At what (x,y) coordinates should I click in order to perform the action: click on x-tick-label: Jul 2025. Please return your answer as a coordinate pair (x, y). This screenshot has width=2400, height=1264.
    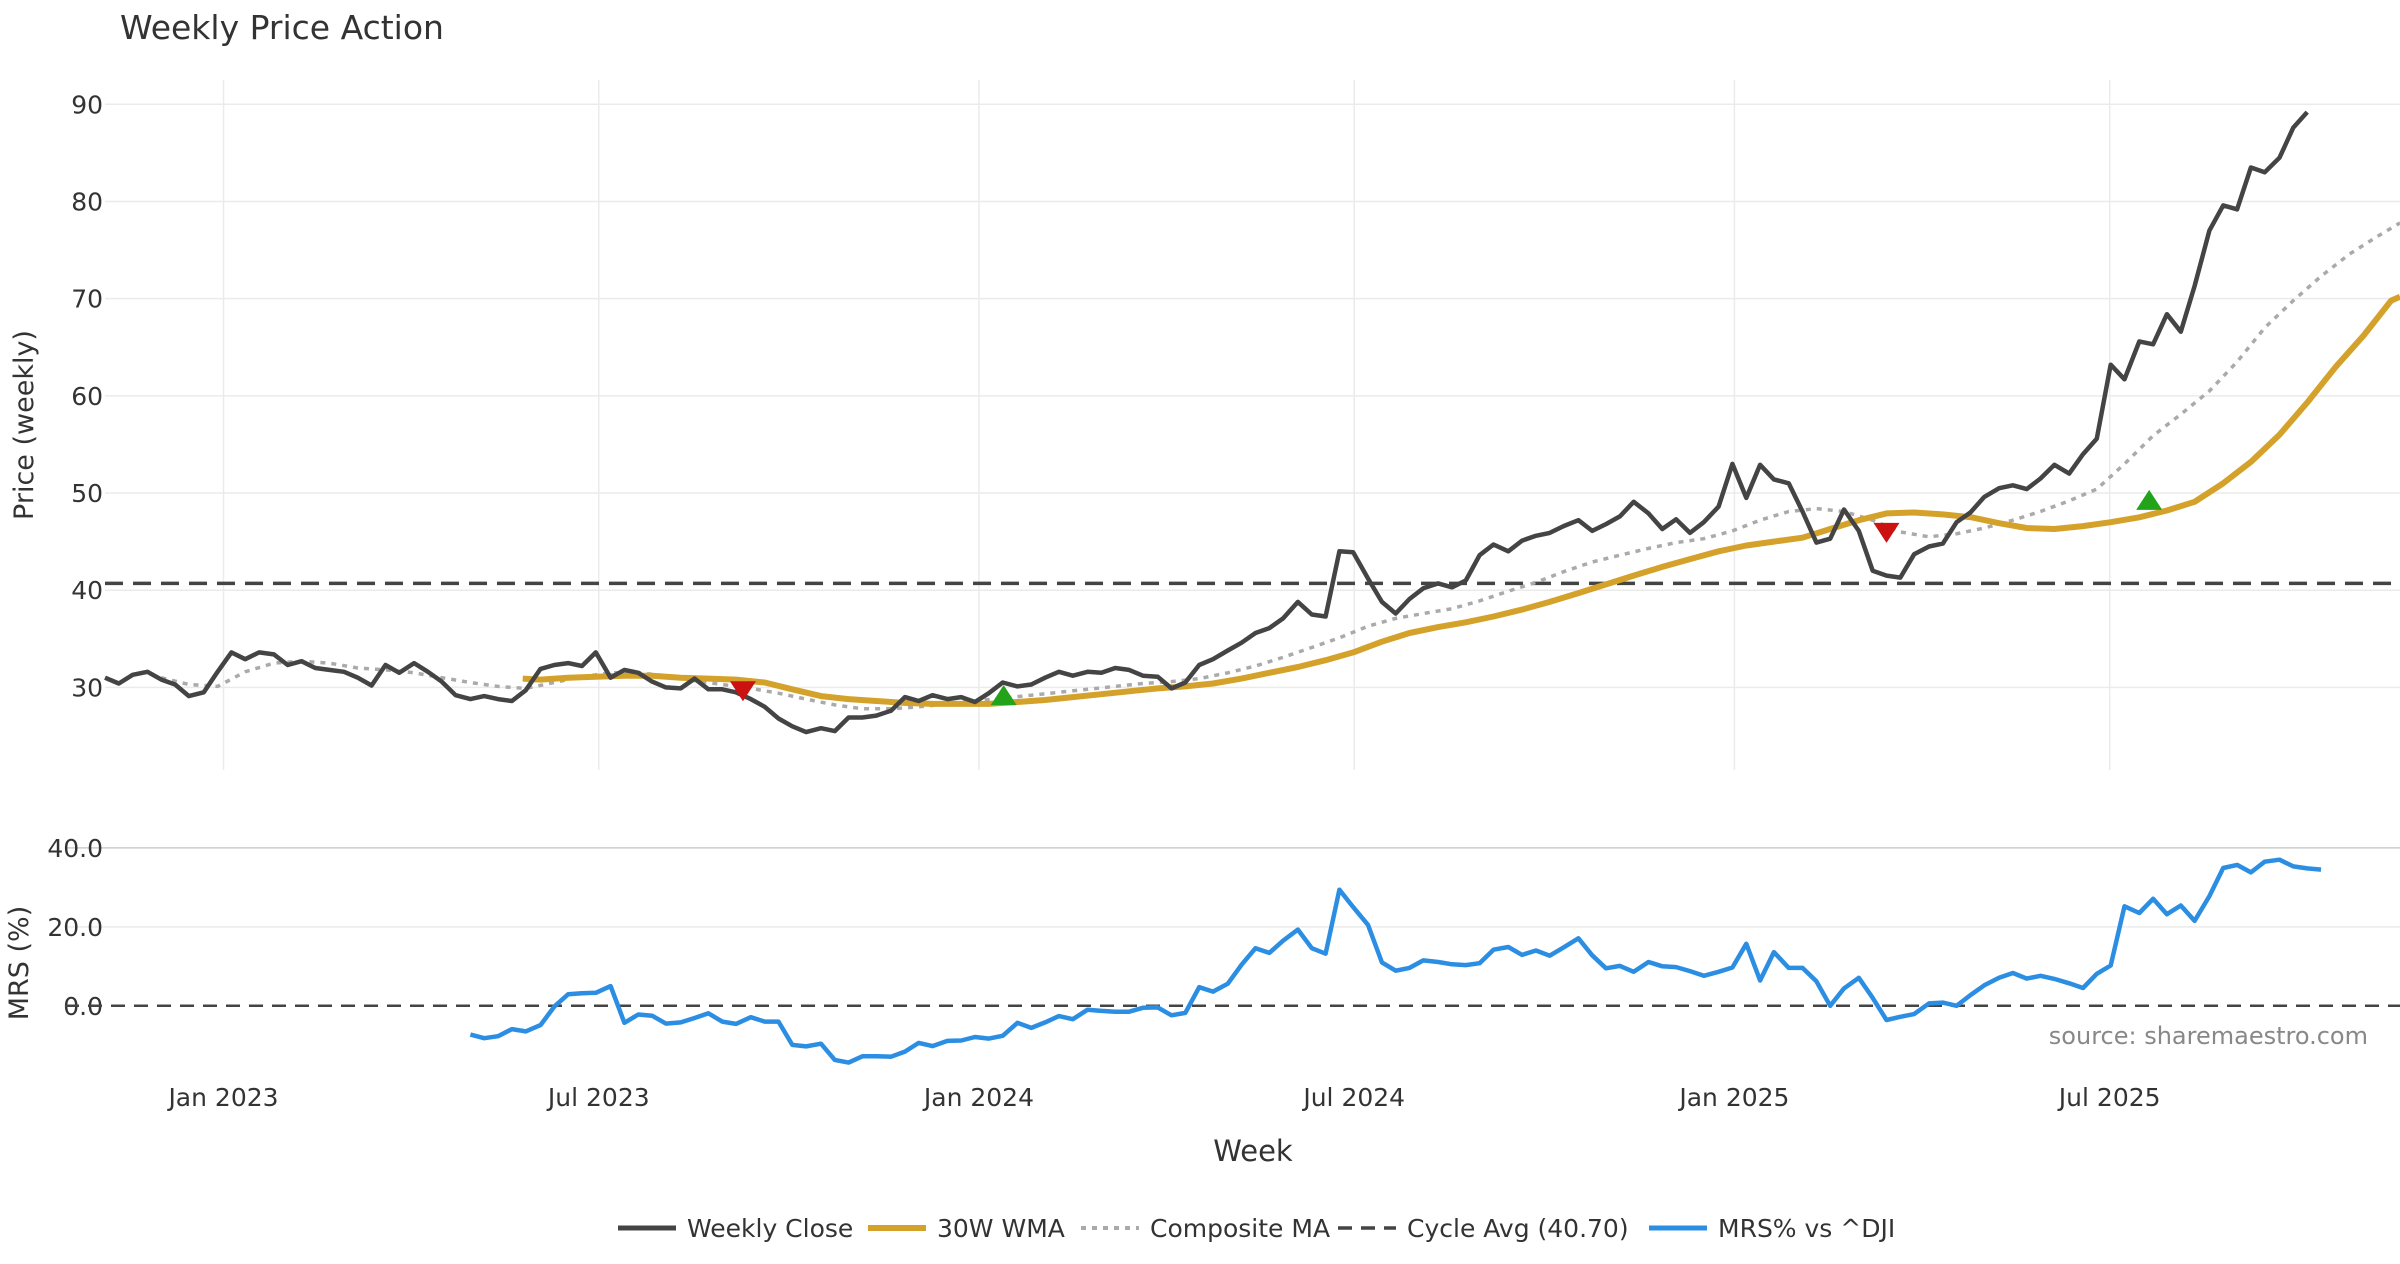
    Looking at the image, I should click on (2109, 1097).